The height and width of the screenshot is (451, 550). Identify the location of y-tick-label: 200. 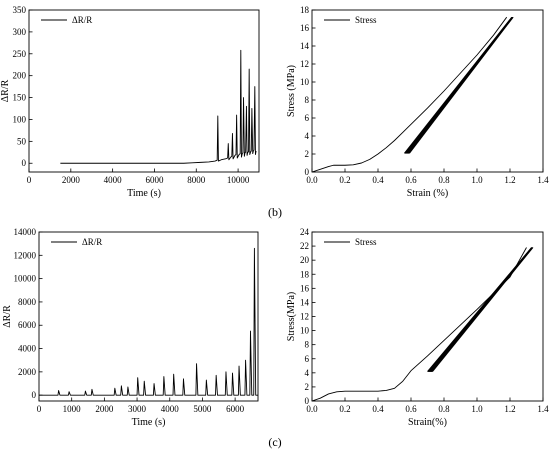
(20, 76).